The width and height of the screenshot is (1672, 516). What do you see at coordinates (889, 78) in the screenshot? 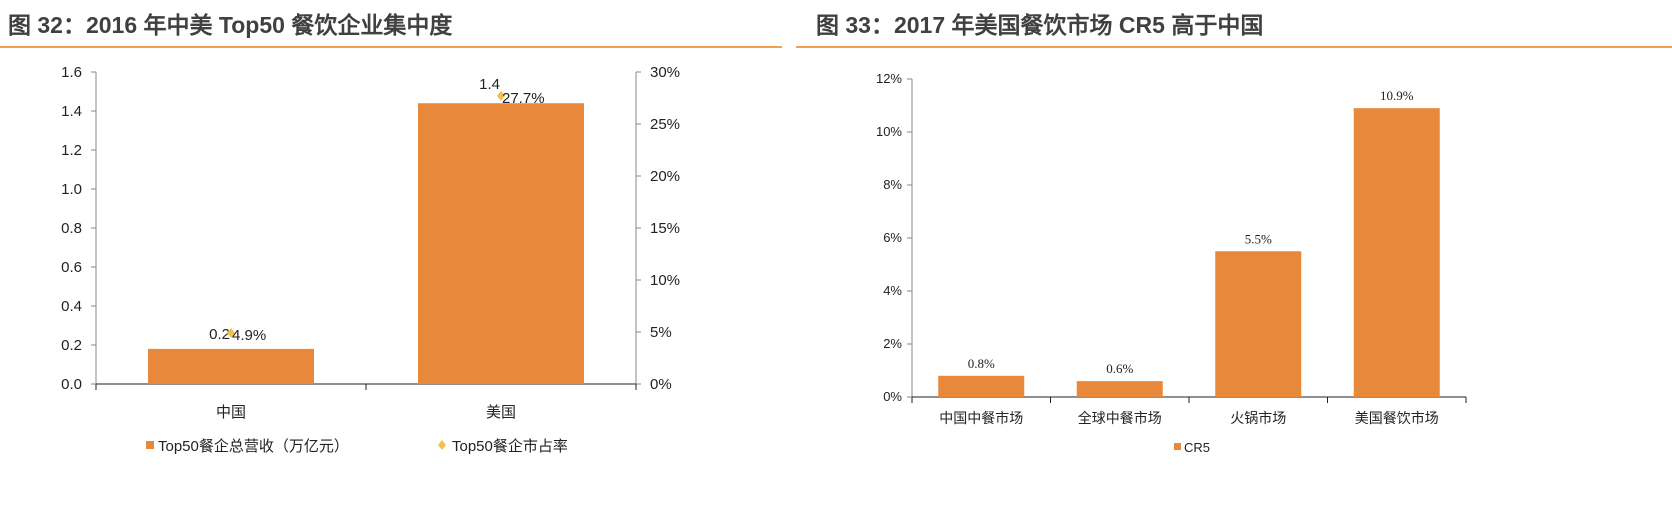
I see `y-tick-label: 12%` at bounding box center [889, 78].